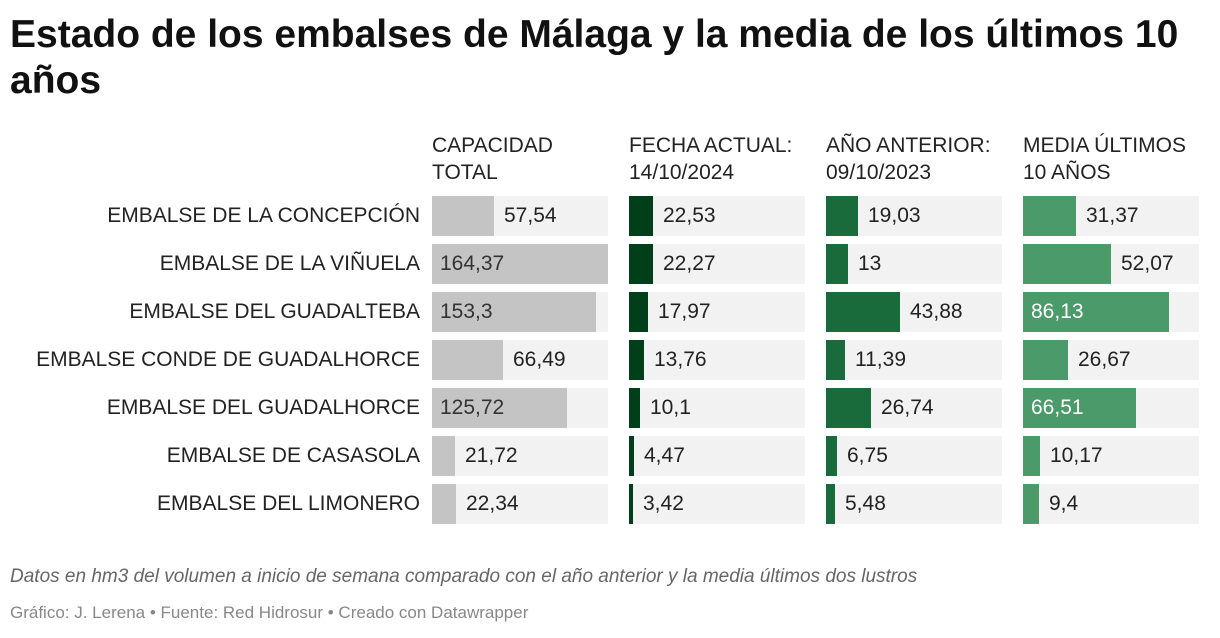 This screenshot has width=1220, height=638. I want to click on bar-value-label: 13,76, so click(680, 359).